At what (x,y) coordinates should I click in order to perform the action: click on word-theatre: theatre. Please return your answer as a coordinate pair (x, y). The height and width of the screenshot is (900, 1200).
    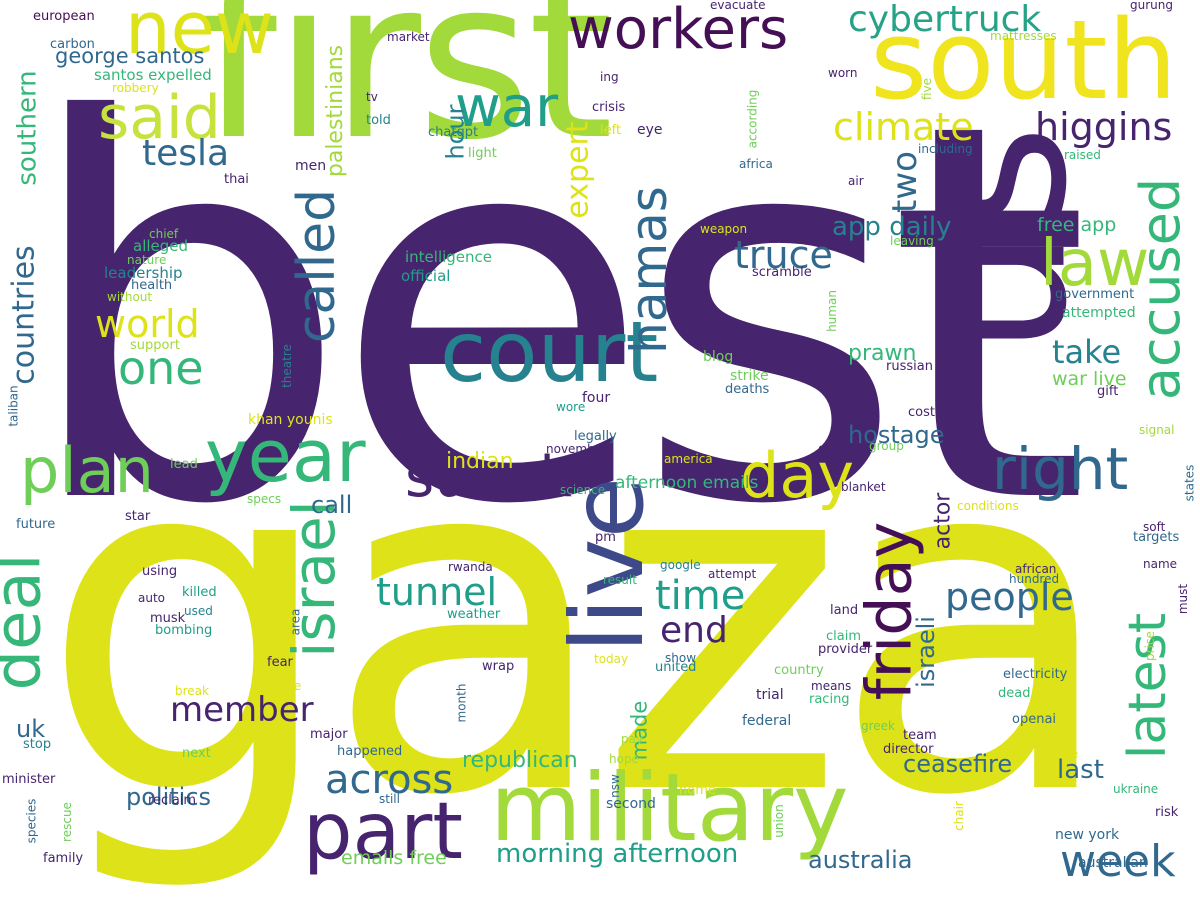
    Looking at the image, I should click on (286, 366).